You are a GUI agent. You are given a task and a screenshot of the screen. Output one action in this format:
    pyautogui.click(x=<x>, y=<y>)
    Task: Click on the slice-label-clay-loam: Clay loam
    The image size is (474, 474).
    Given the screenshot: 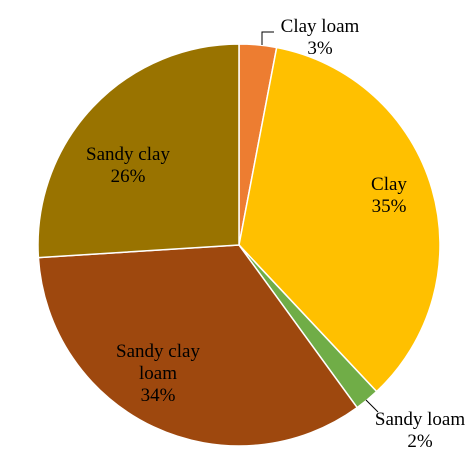 What is the action you would take?
    pyautogui.click(x=320, y=26)
    